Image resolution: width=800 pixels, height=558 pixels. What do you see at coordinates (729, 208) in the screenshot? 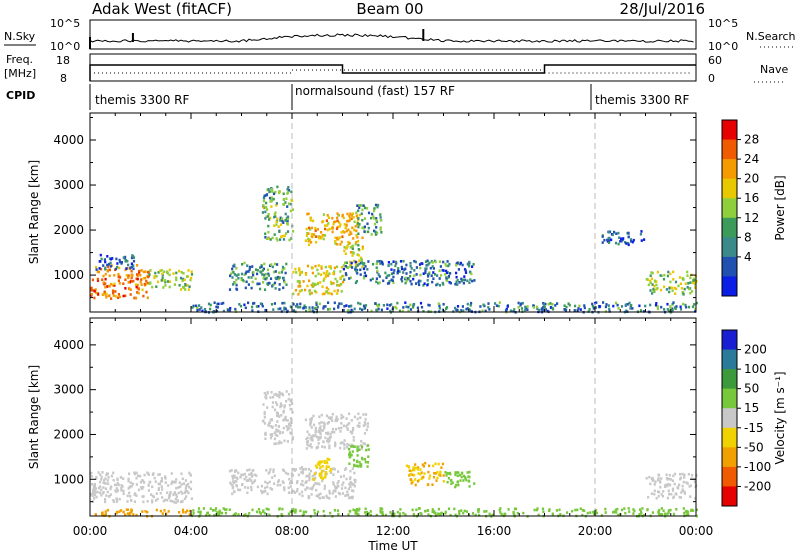
I see `colorbar-swatch` at bounding box center [729, 208].